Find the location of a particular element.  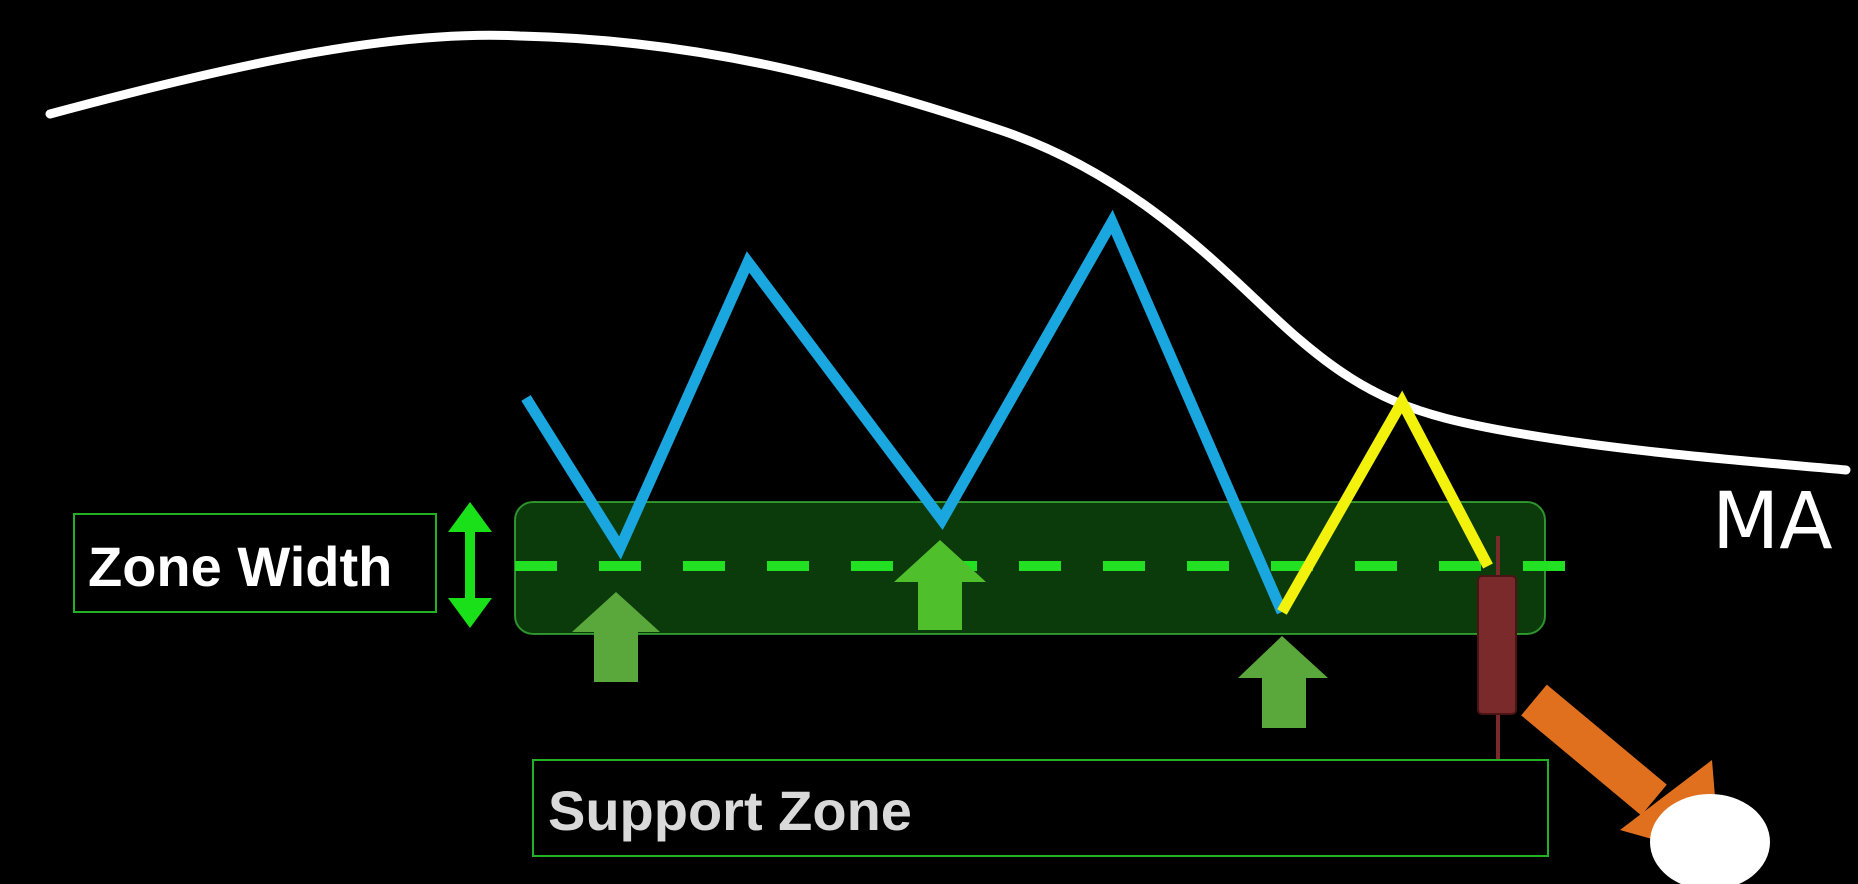

moving-average-label: MA is located at coordinates (1772, 522).